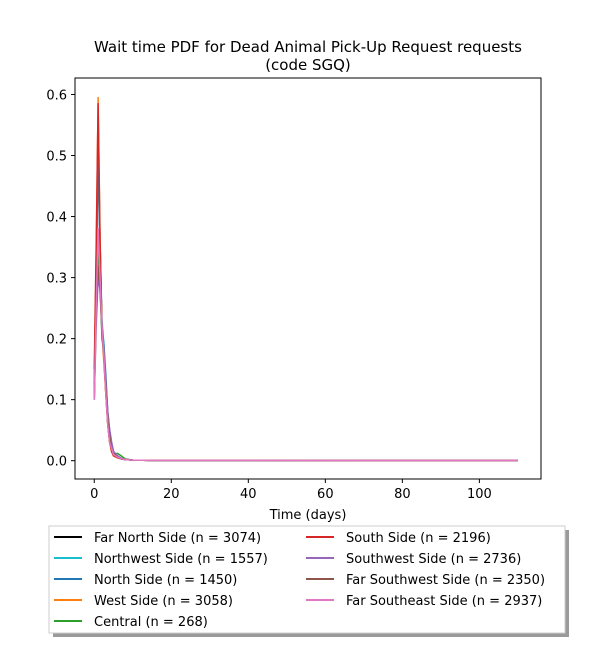 This screenshot has width=600, height=650. I want to click on x-axis-label: Time (days), so click(308, 515).